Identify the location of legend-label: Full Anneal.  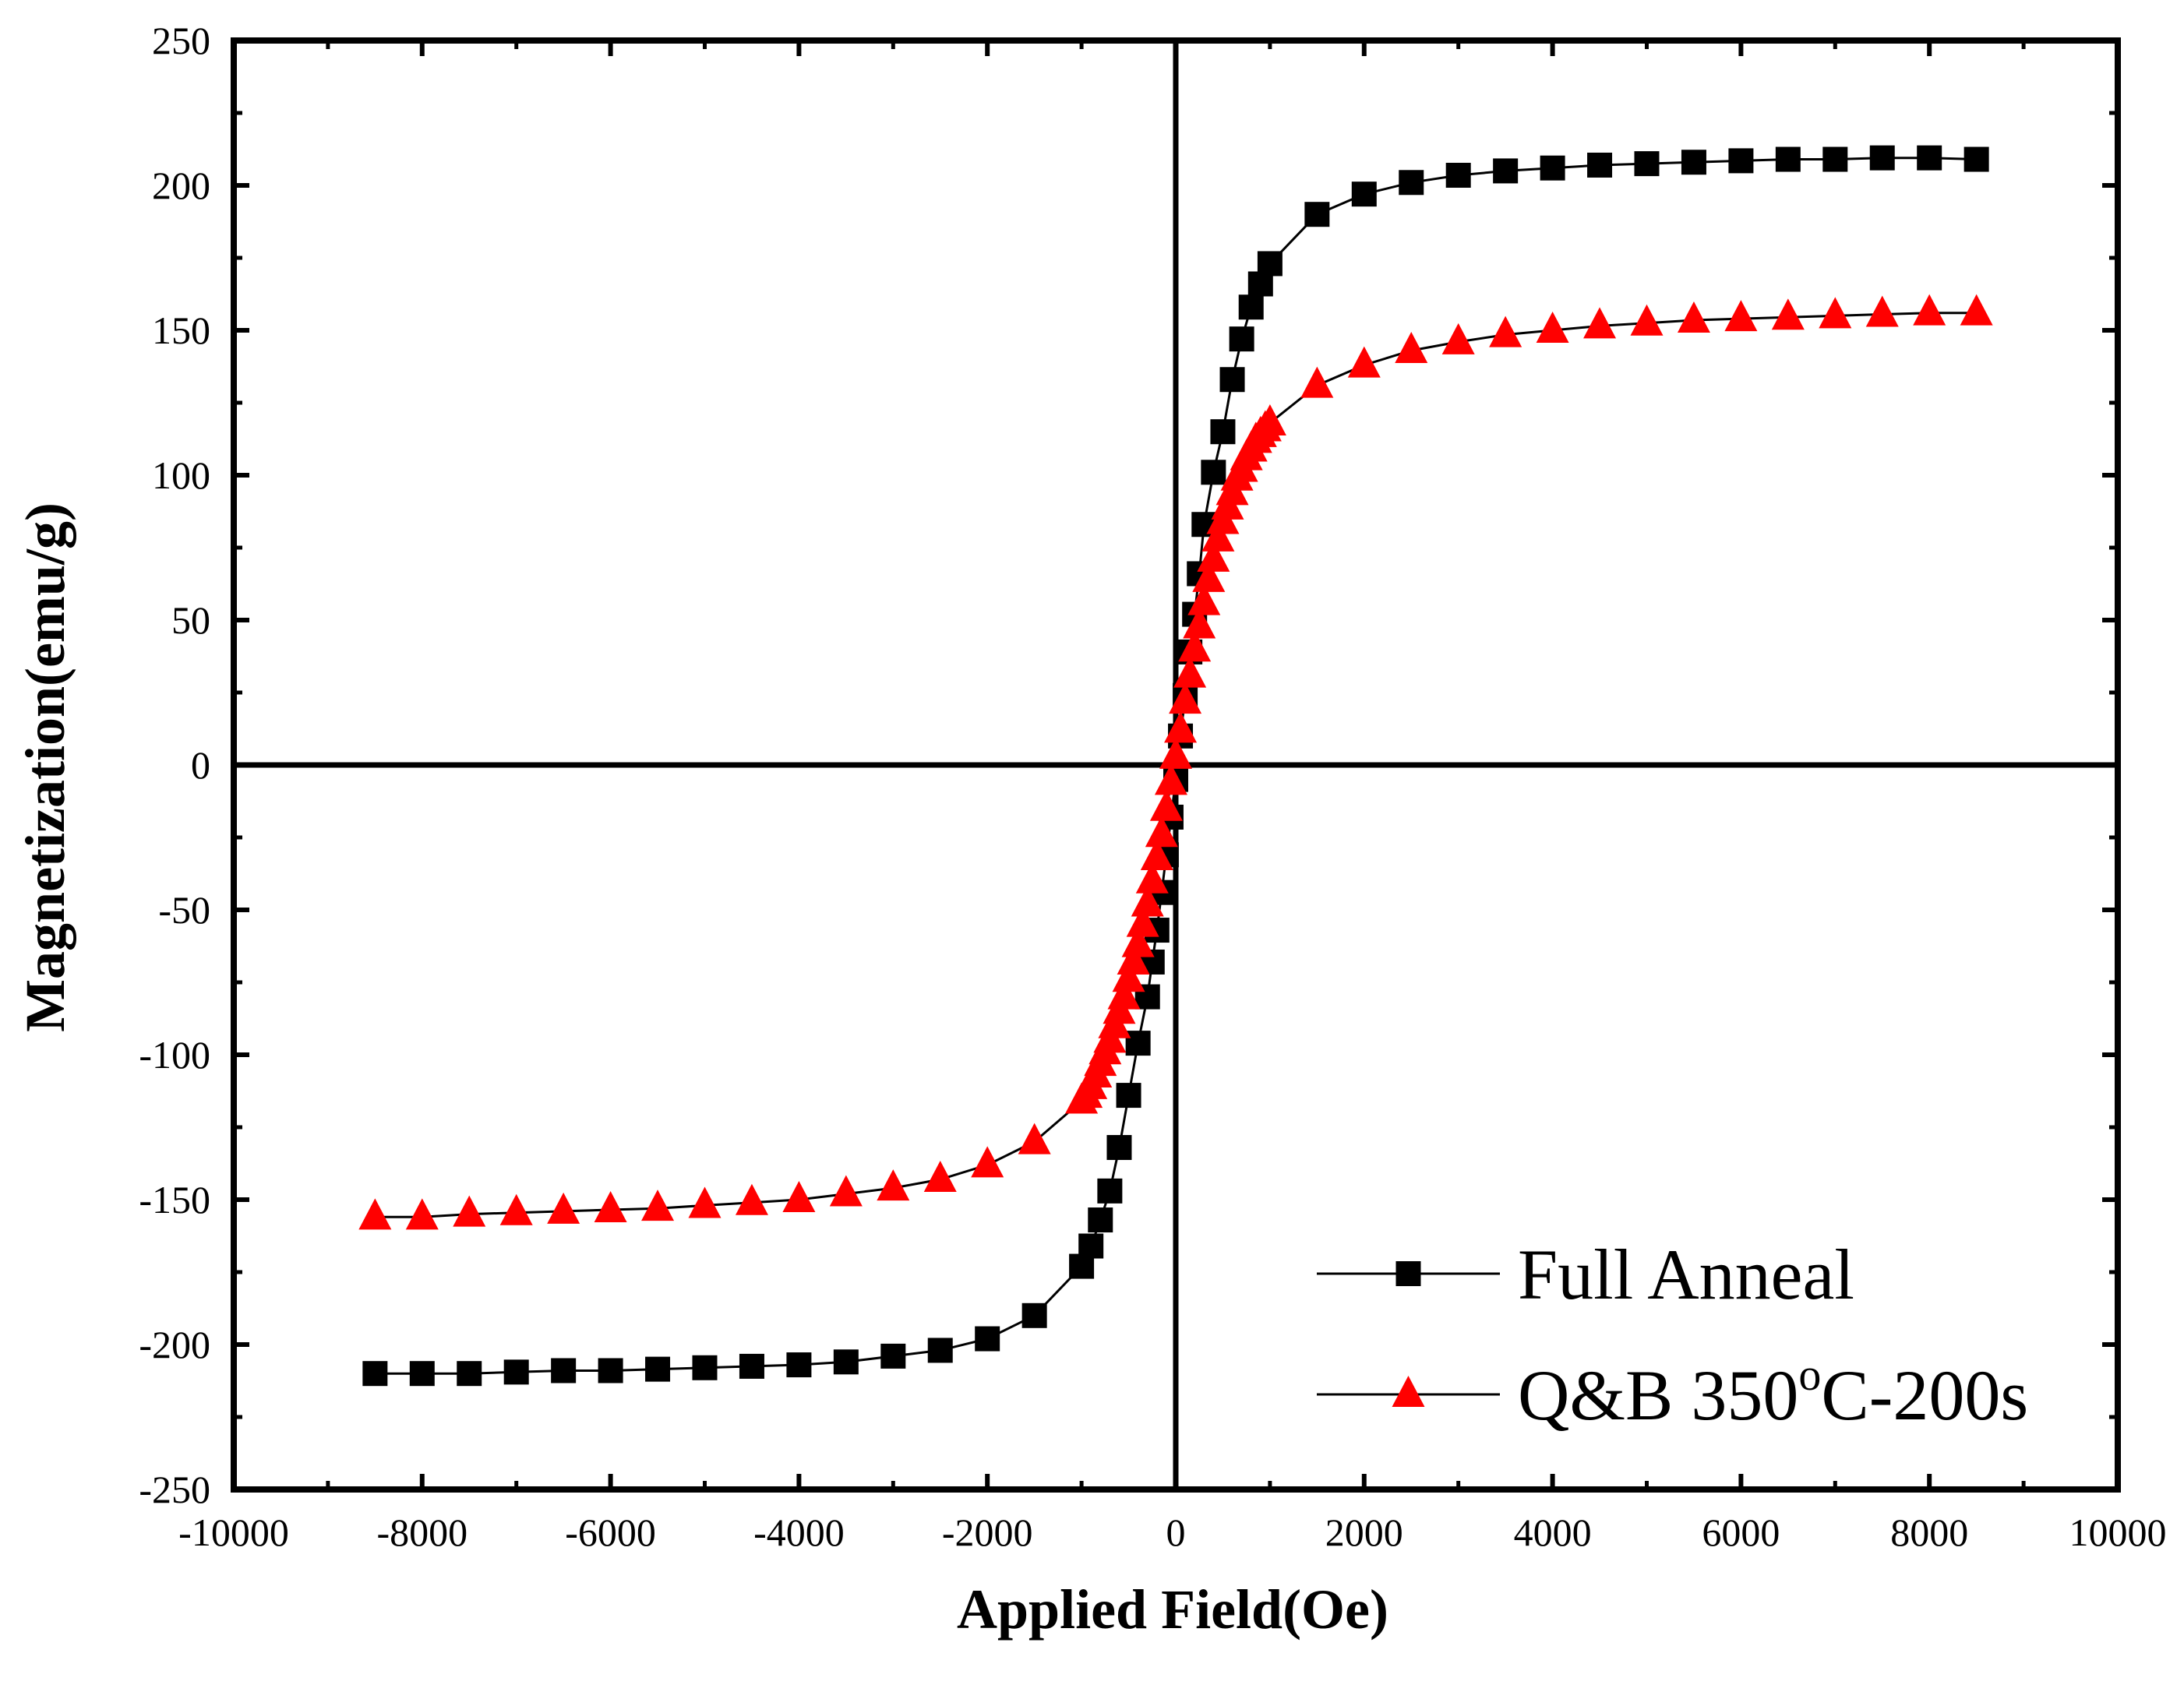
(1686, 1274).